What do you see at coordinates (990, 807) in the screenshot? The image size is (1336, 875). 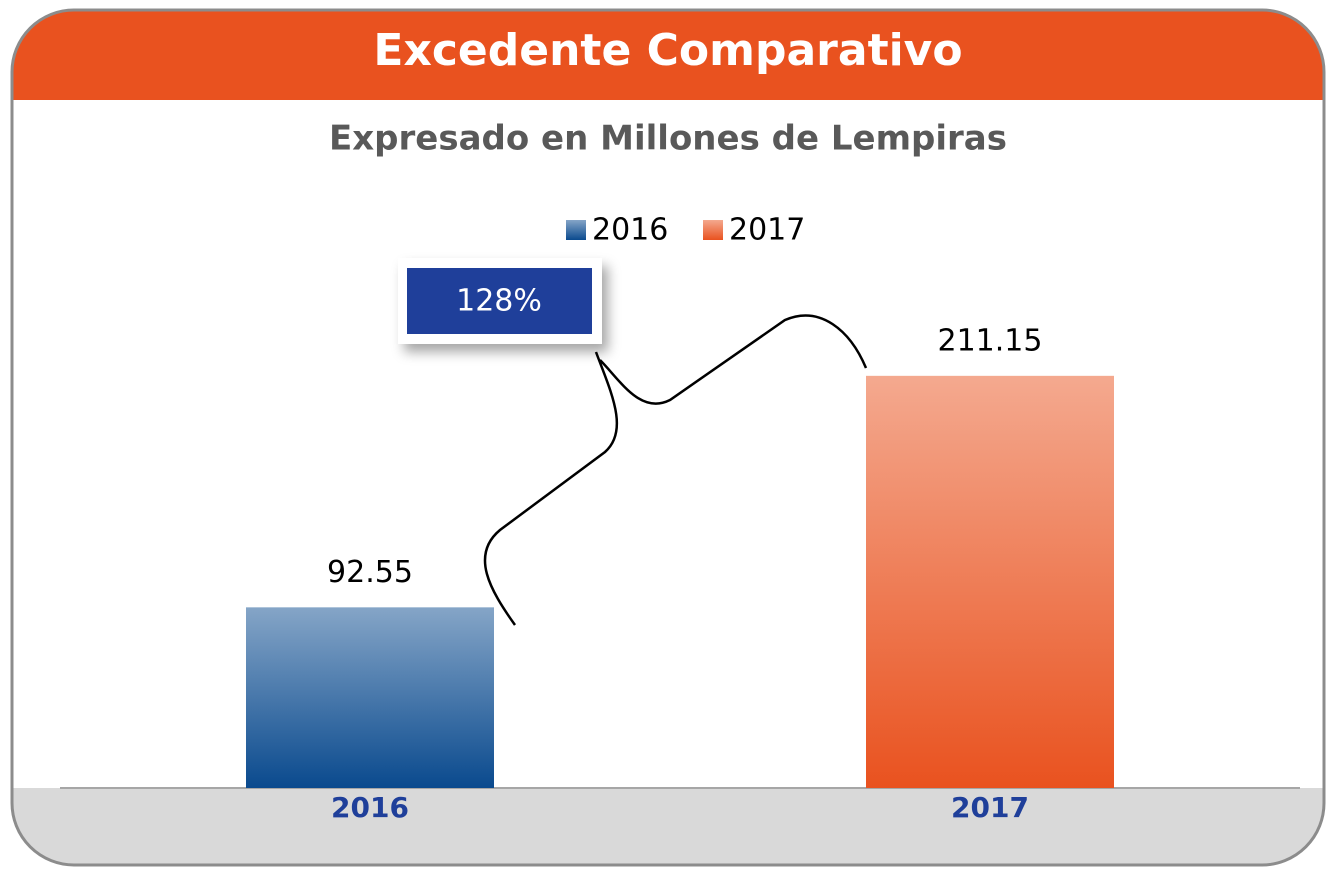 I see `x-tick-label: 2017` at bounding box center [990, 807].